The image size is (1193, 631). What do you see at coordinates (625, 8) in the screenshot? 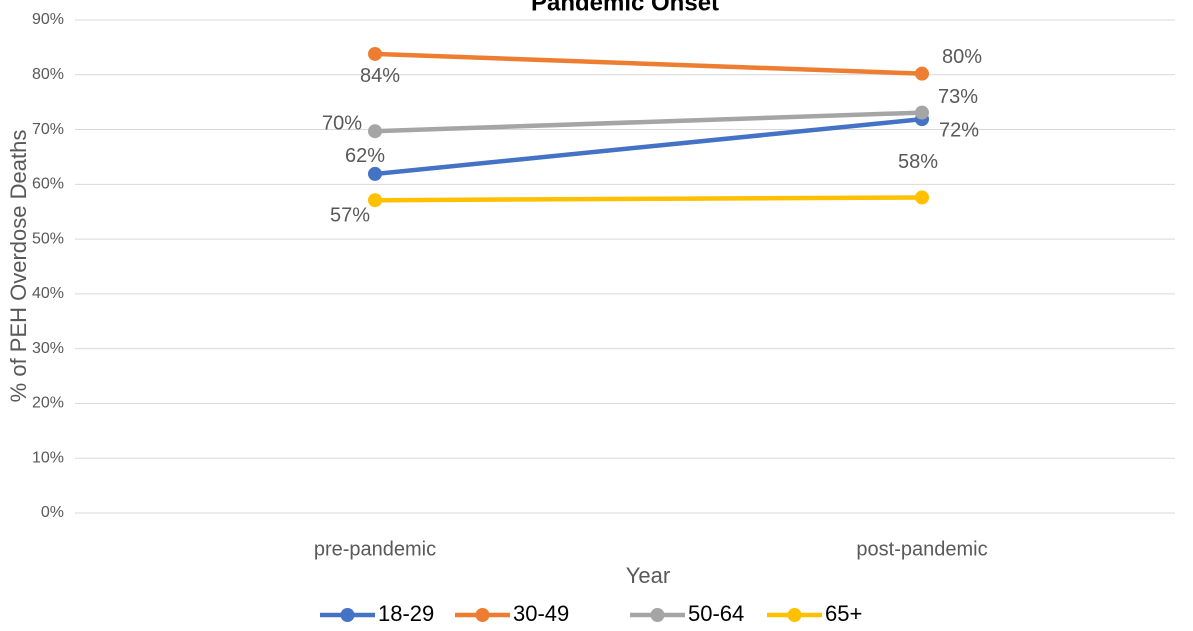
I see `chart-title: Pandemic Onset` at bounding box center [625, 8].